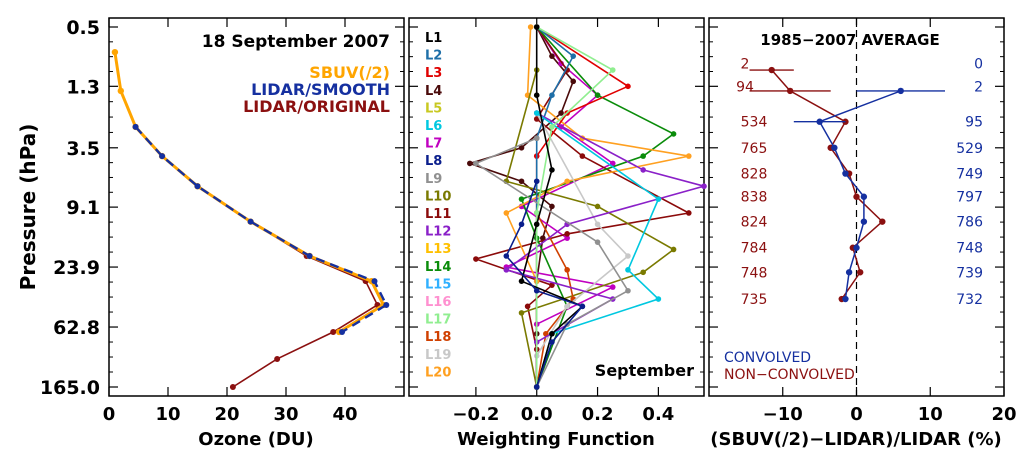  I want to click on count-non-convolved: 2, so click(745, 64).